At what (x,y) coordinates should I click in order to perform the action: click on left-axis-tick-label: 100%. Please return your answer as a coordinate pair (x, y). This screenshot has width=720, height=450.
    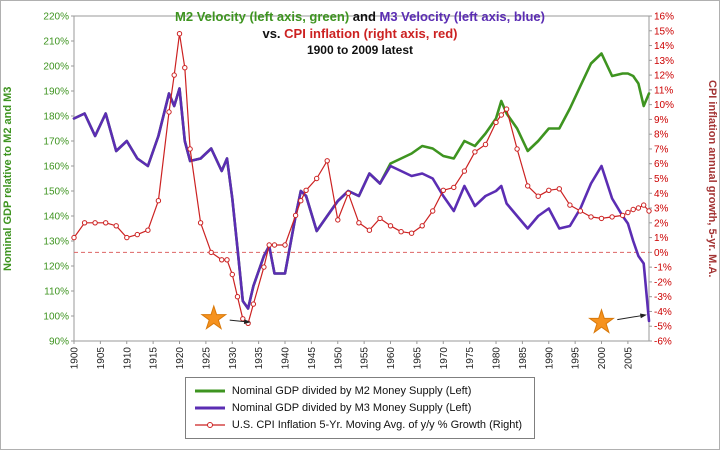
    Looking at the image, I should click on (56, 317).